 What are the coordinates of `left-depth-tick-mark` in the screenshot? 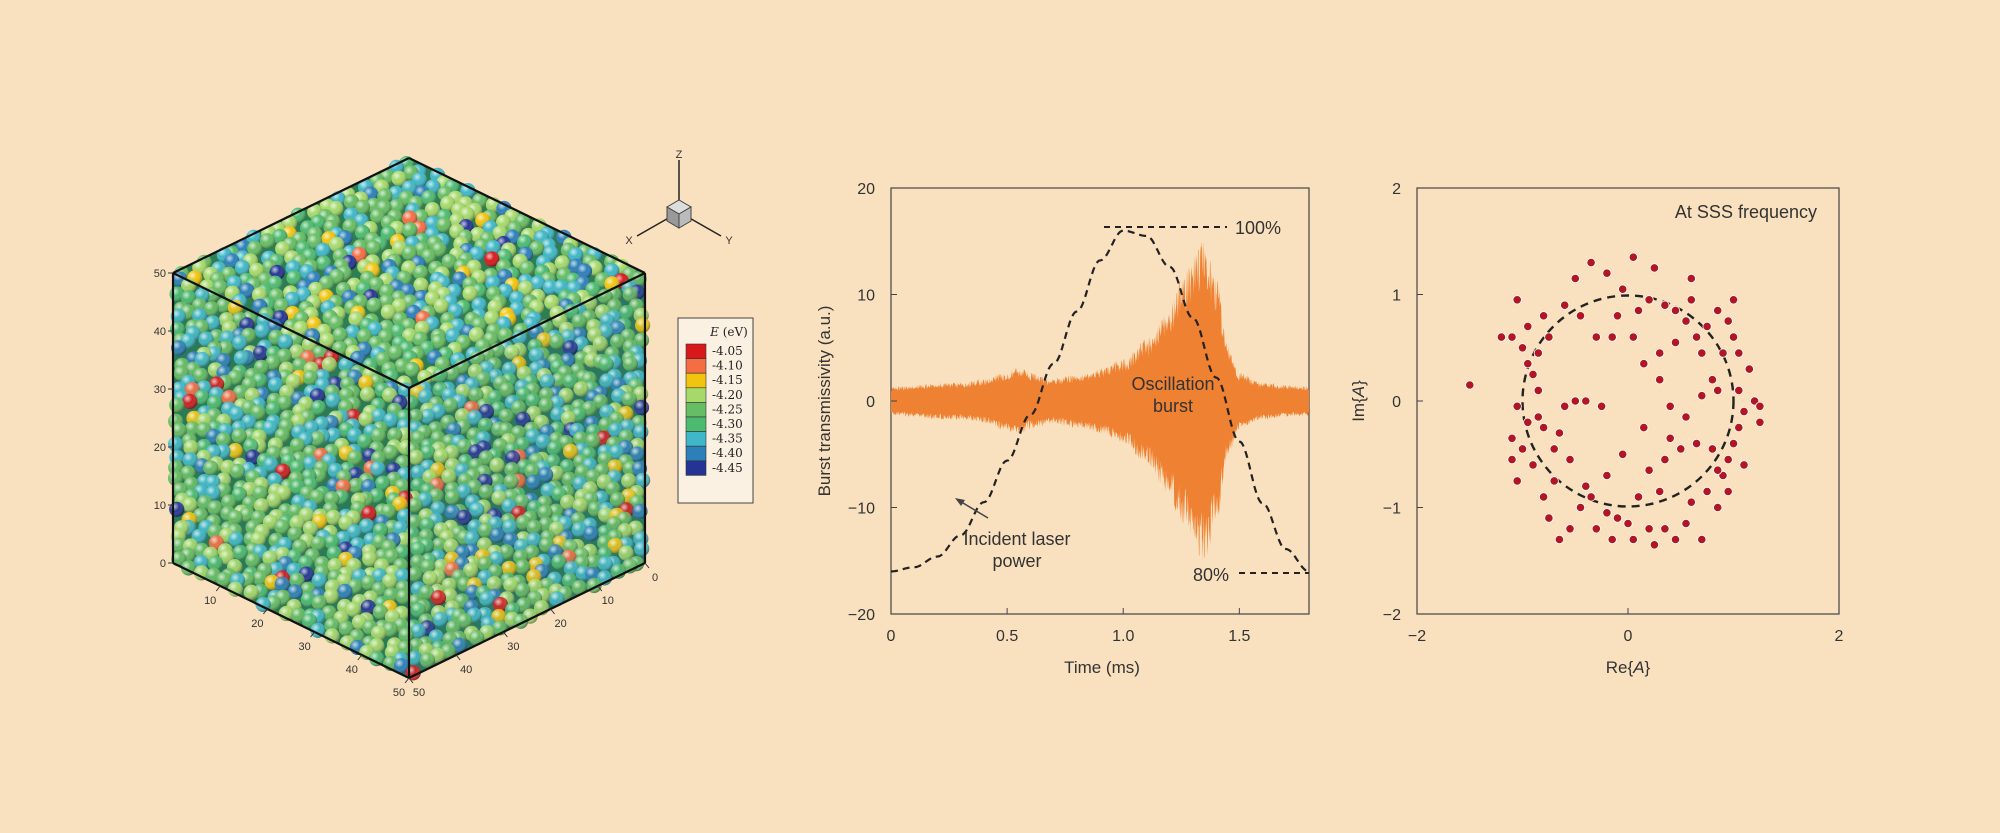 It's located at (407, 680).